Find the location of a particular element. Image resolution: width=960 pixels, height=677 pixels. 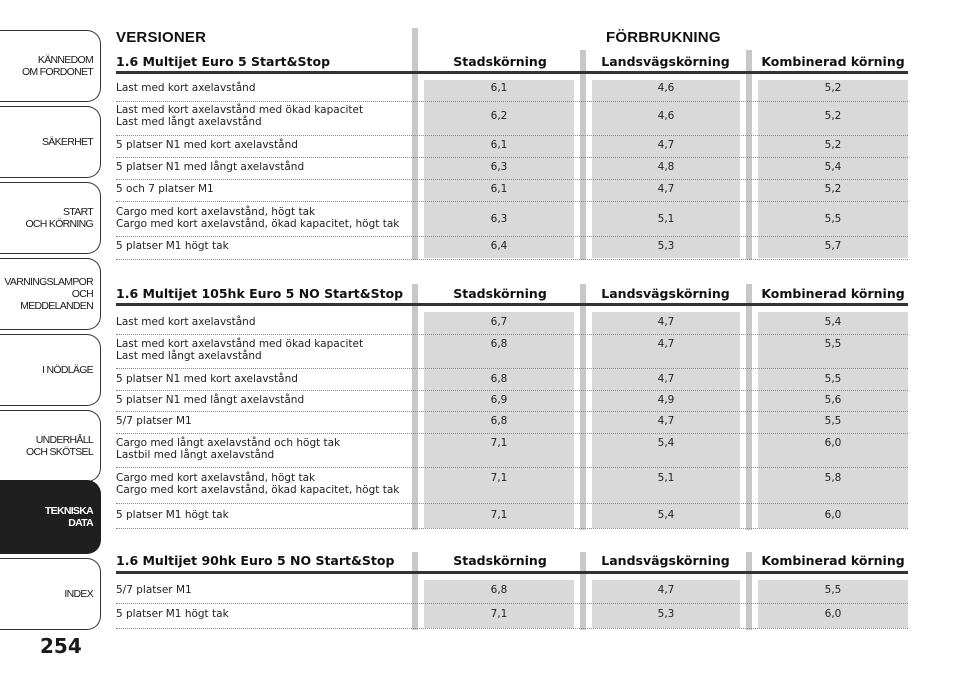

tab-label: VARNINGSLAMPOR OCH MEDDELANDEN is located at coordinates (48, 294).